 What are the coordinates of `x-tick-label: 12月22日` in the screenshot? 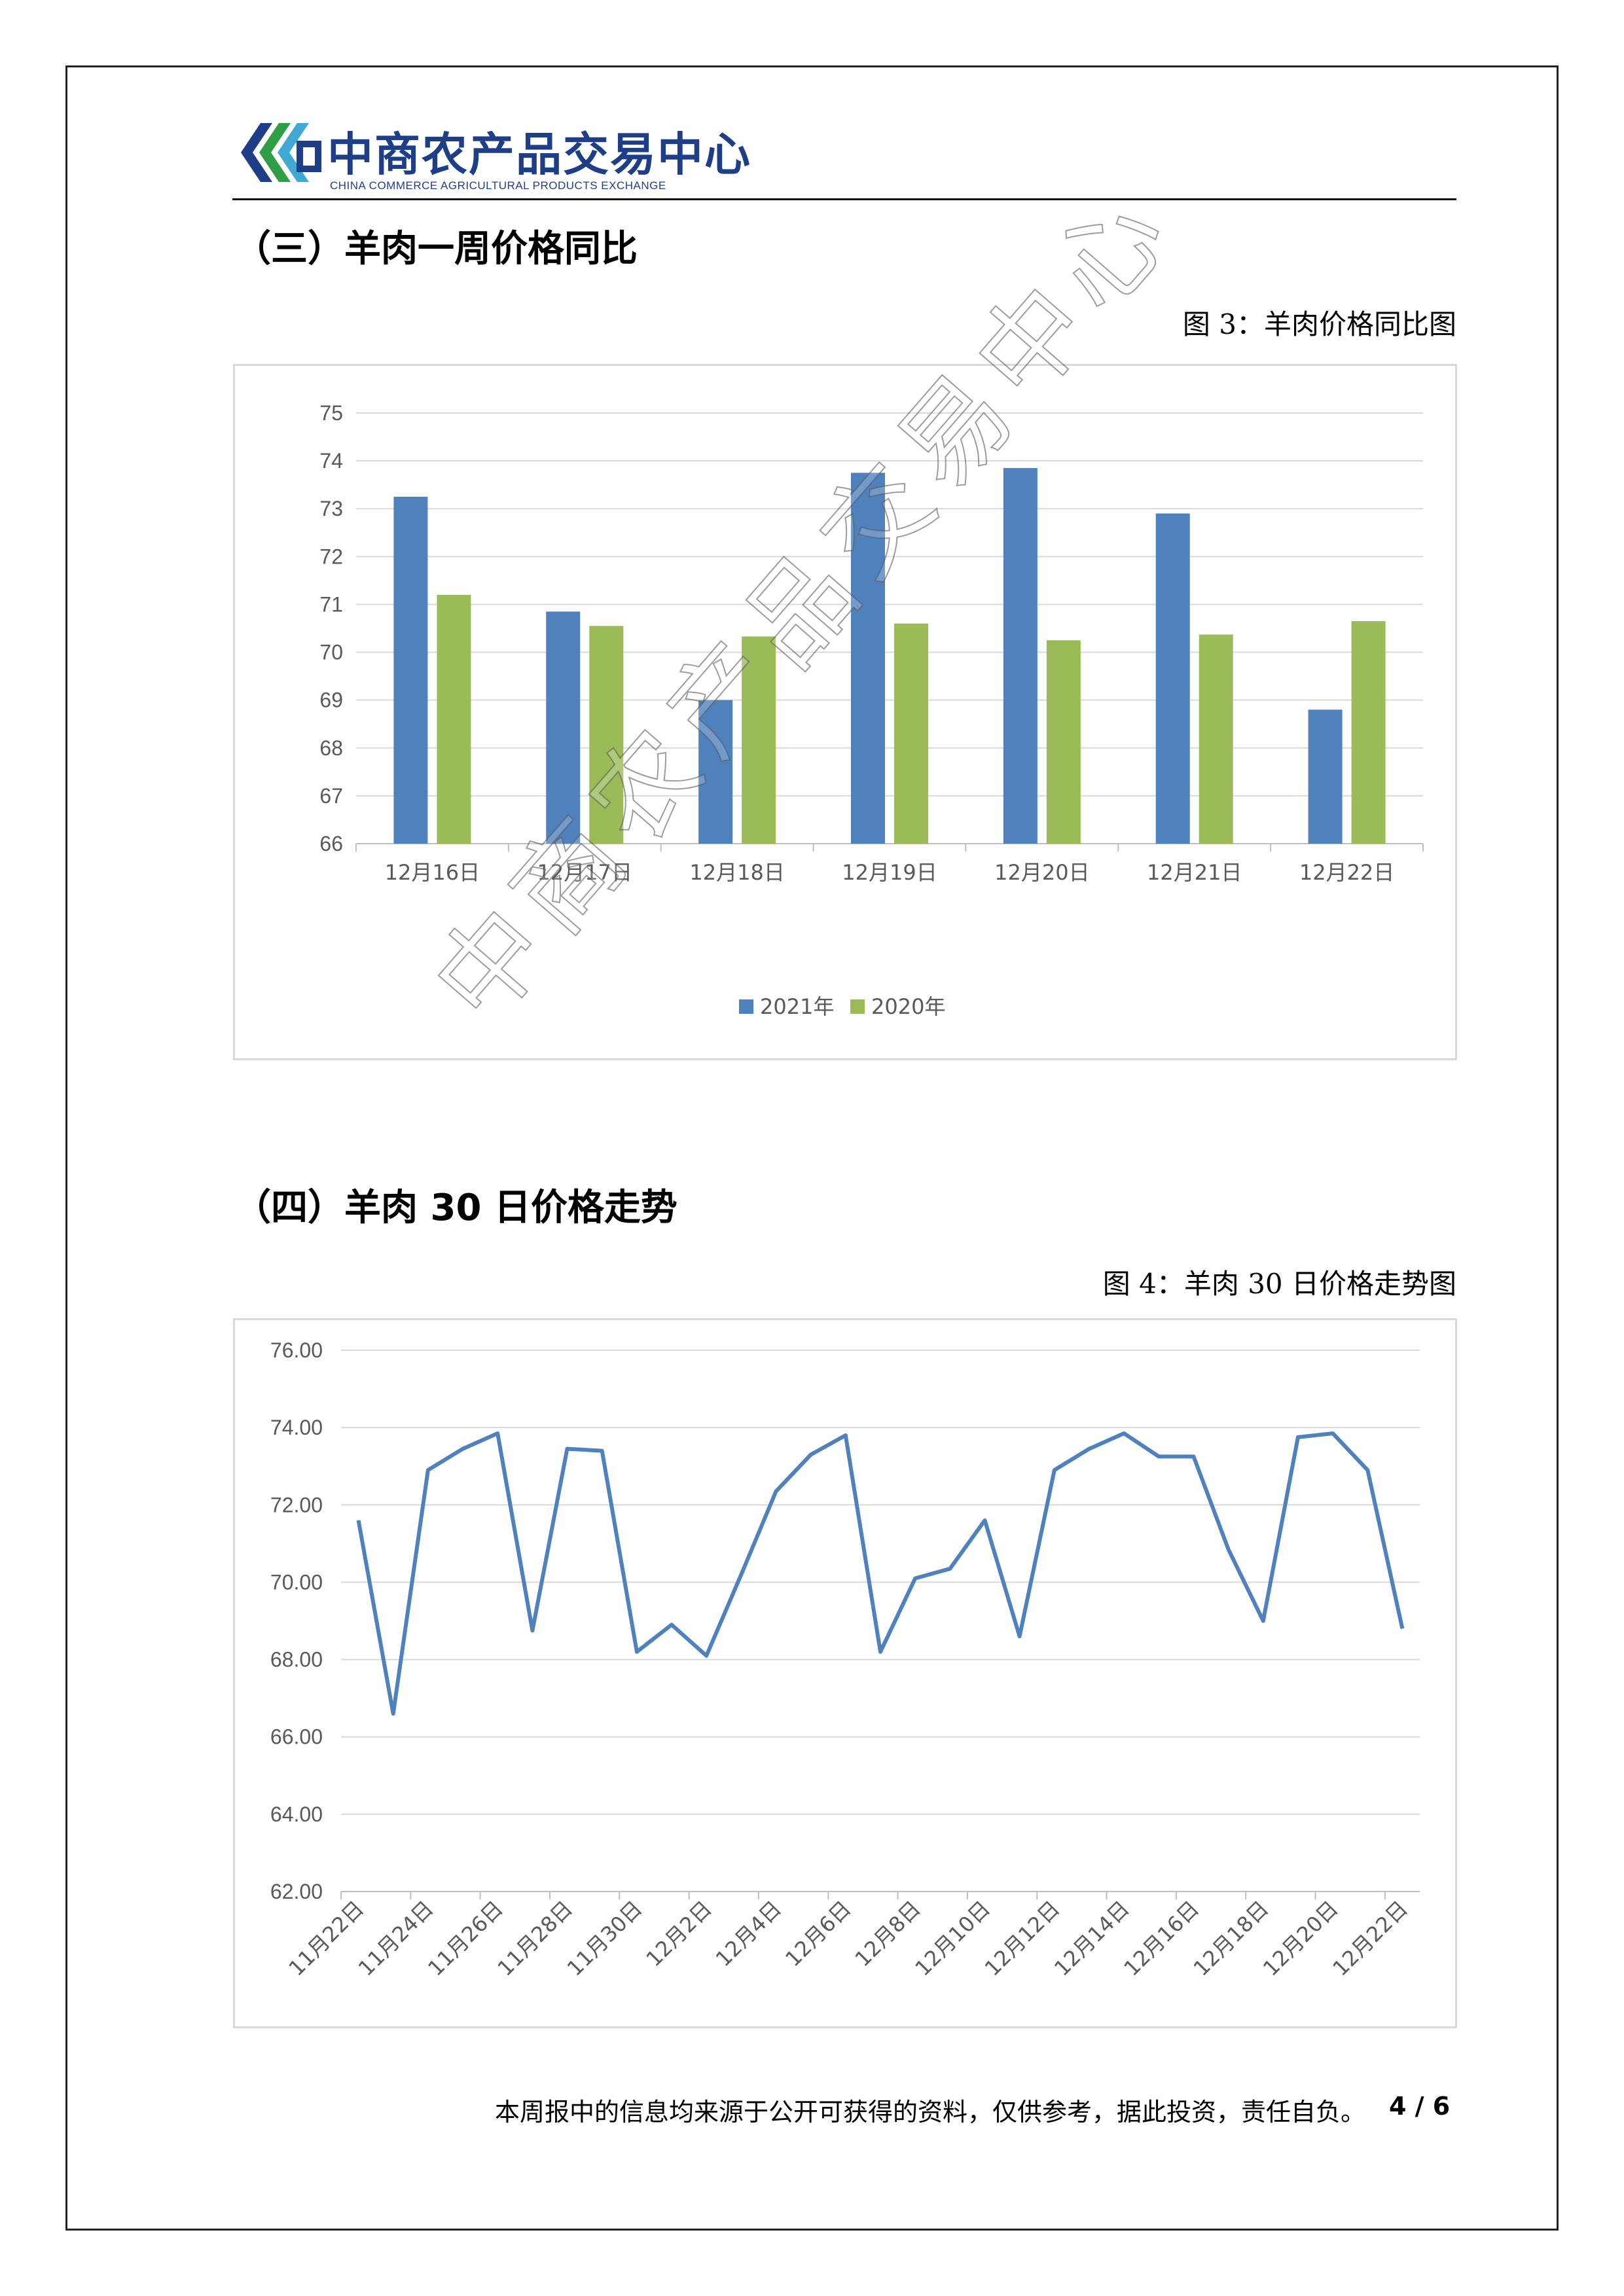 It's located at (1370, 1938).